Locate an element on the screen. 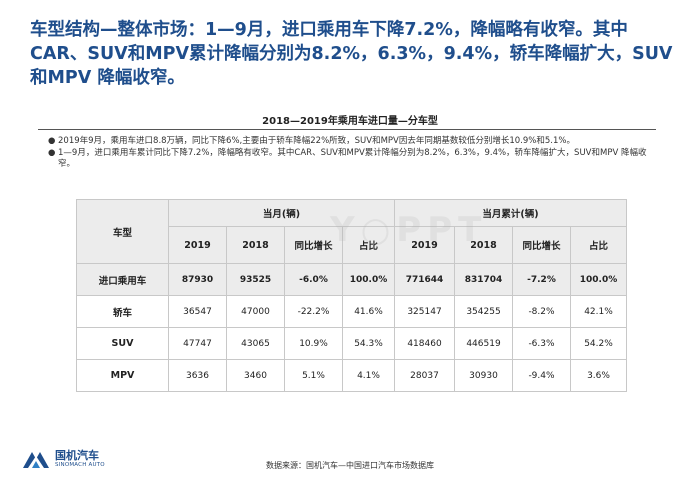 This screenshot has width=700, height=484. table-cell: -6.3% is located at coordinates (541, 343).